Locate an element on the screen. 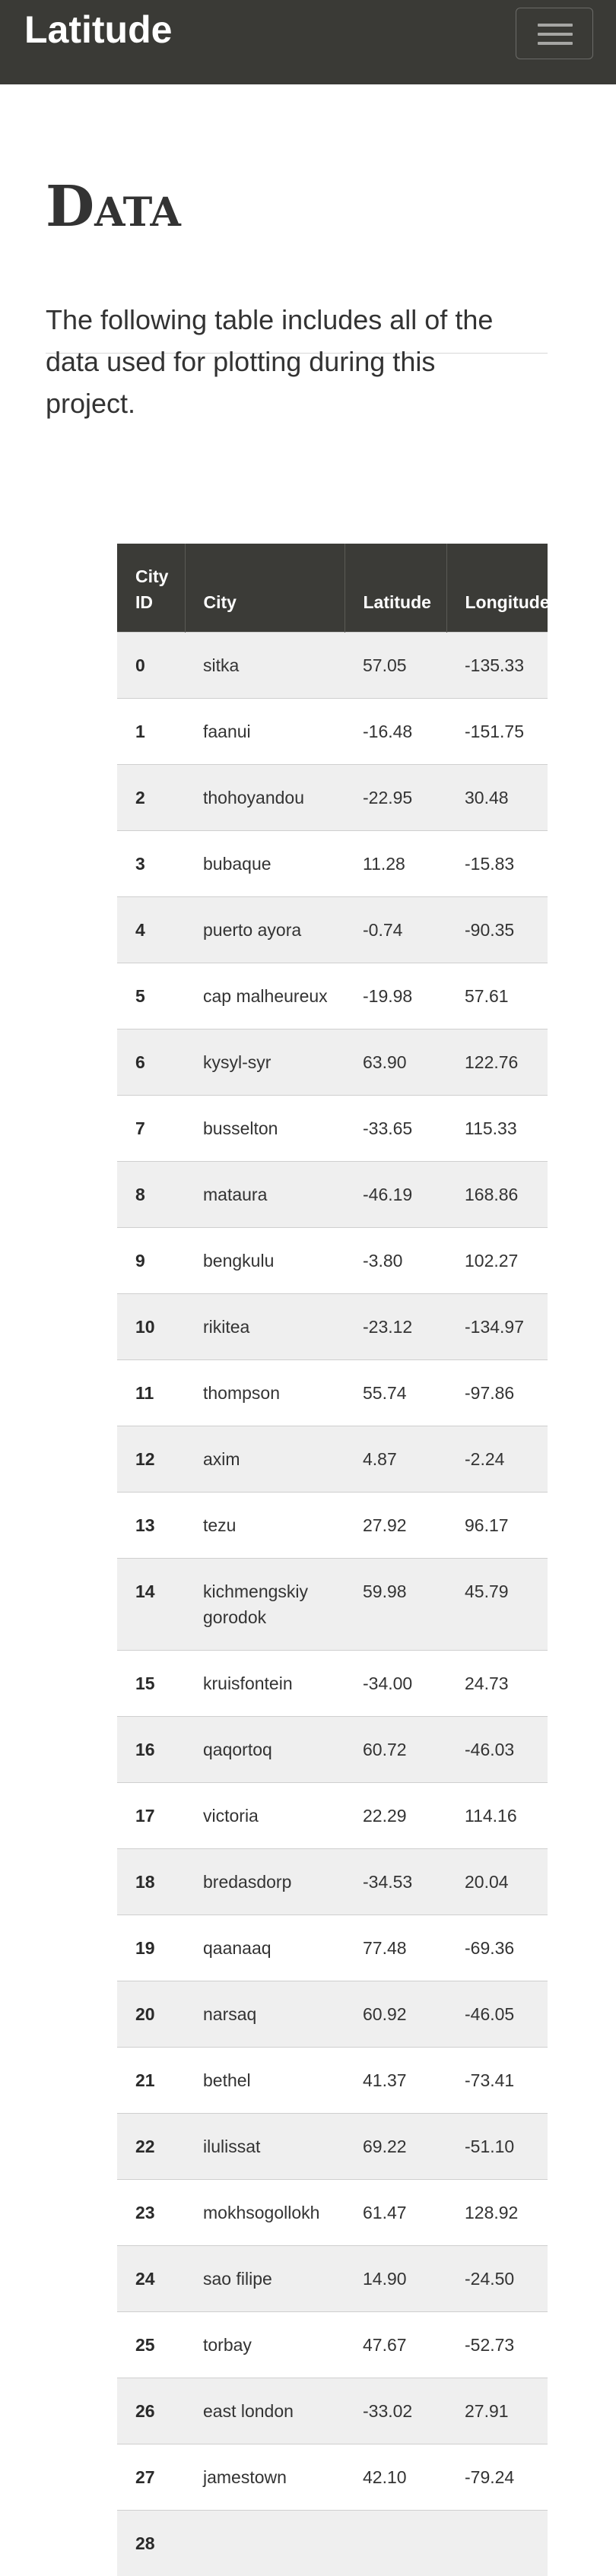 The width and height of the screenshot is (616, 2576). cell-latitude: -23.12 is located at coordinates (395, 1327).